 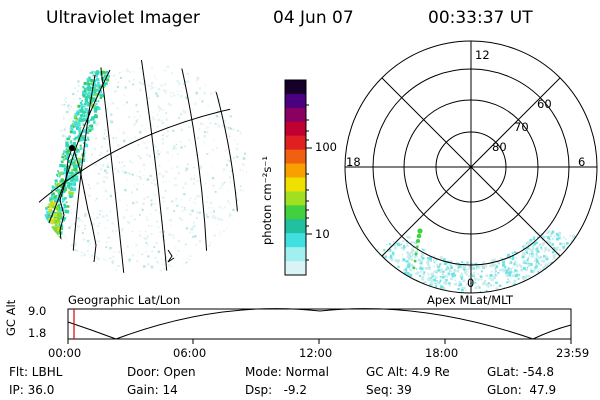 I want to click on geographic-label: Geographic Lat/Lon, so click(x=124, y=300).